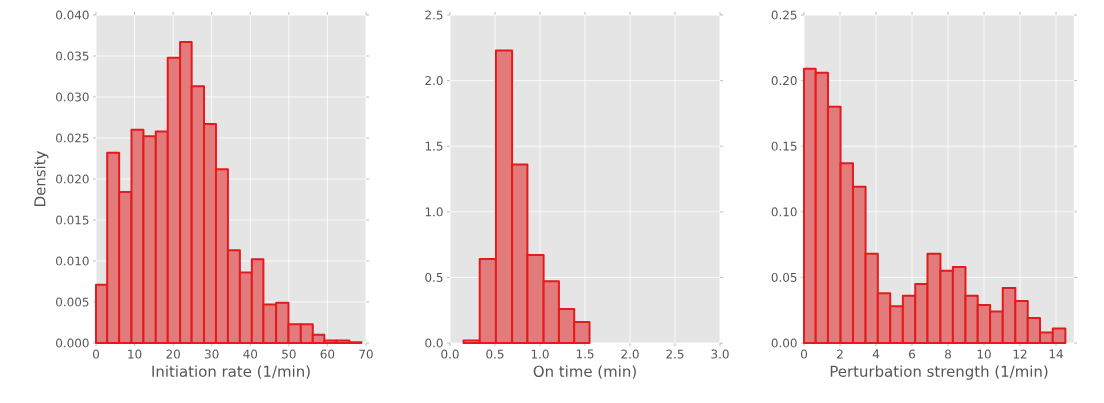  Describe the element at coordinates (948, 354) in the screenshot. I see `x-tick-label: 8` at that location.